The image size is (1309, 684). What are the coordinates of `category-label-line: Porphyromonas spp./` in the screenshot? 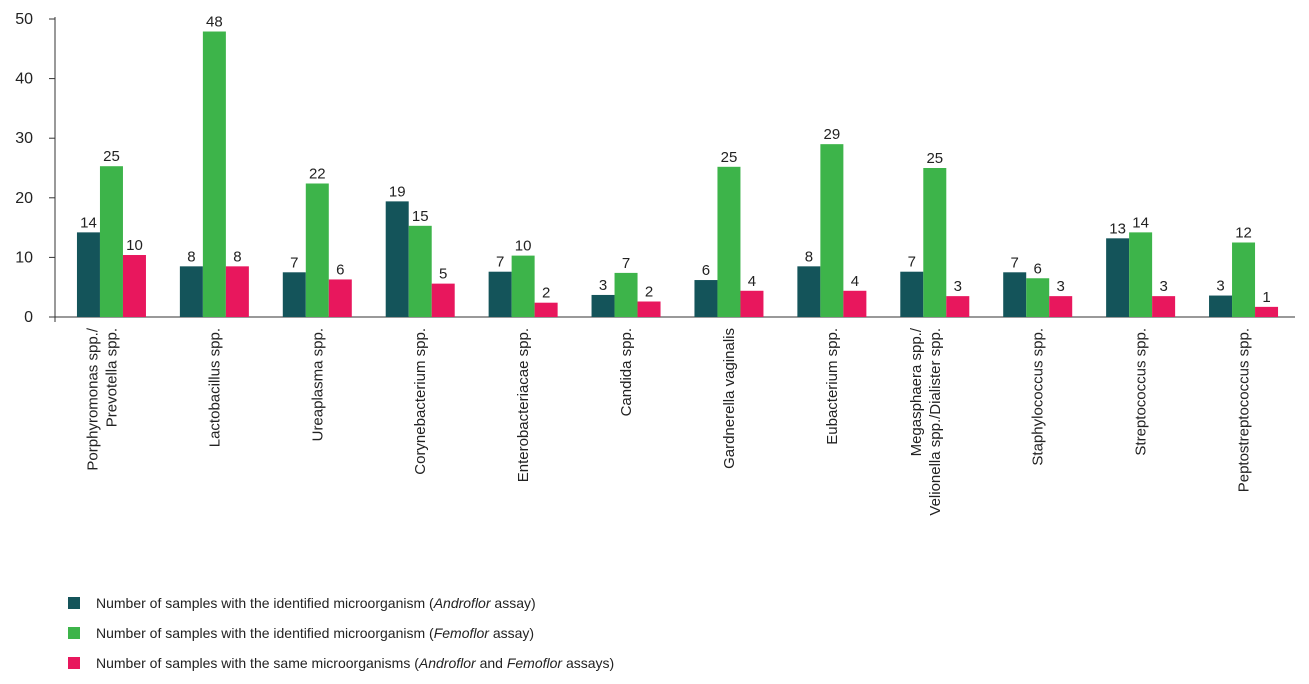 It's located at (92, 398).